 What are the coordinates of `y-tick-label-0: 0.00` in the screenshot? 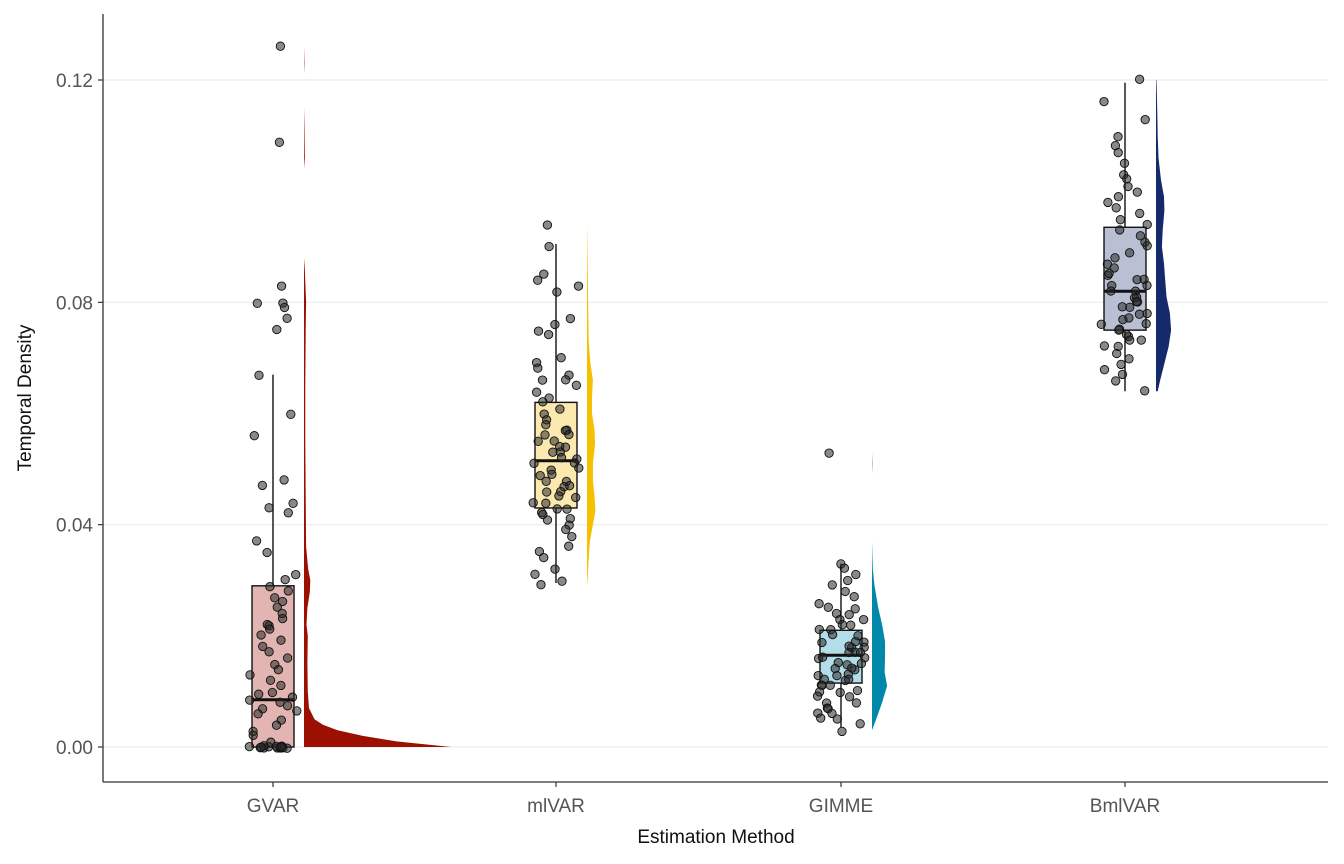 It's located at (74, 748).